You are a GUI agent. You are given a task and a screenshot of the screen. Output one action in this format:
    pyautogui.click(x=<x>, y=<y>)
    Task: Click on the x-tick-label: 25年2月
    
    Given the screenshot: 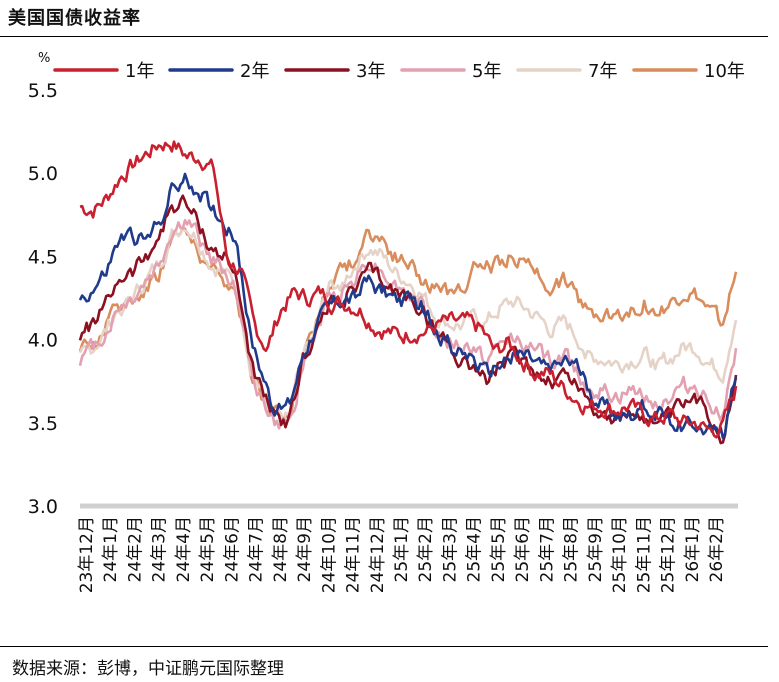 What is the action you would take?
    pyautogui.click(x=426, y=549)
    